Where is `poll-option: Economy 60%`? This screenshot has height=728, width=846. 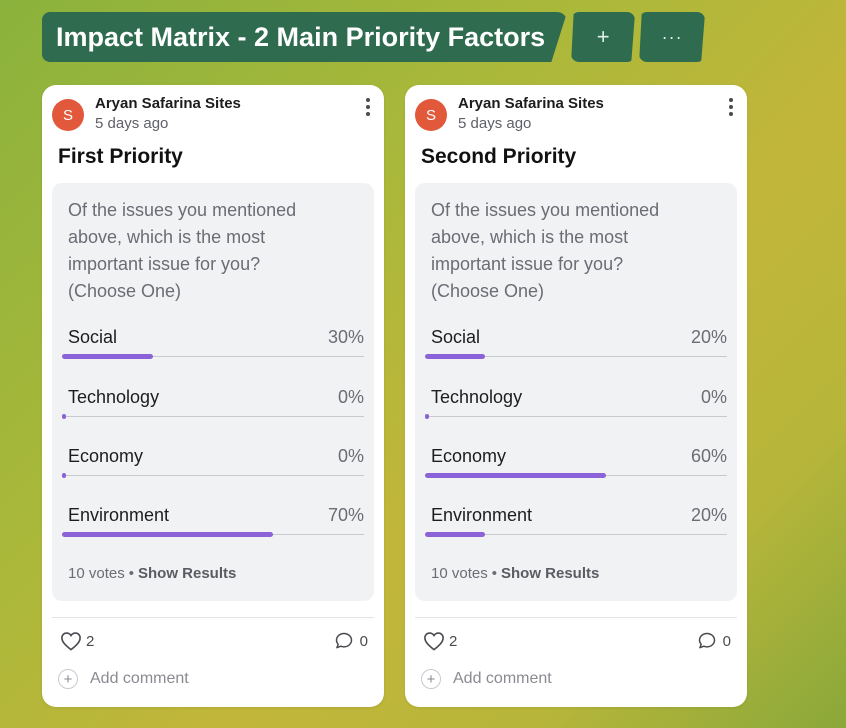
poll-option: Economy 60% is located at coordinates (576, 476).